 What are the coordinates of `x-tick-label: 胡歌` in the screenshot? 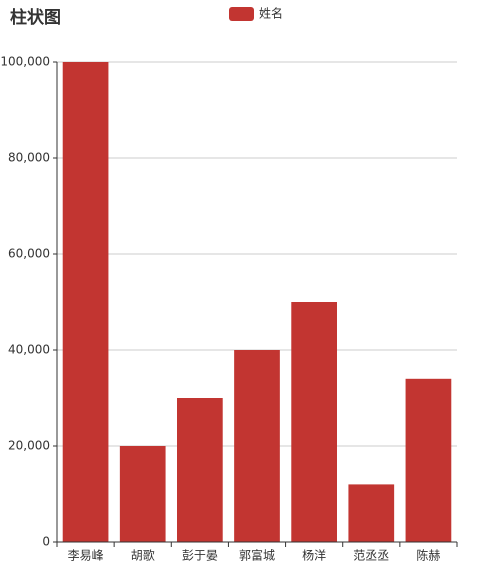 It's located at (143, 555).